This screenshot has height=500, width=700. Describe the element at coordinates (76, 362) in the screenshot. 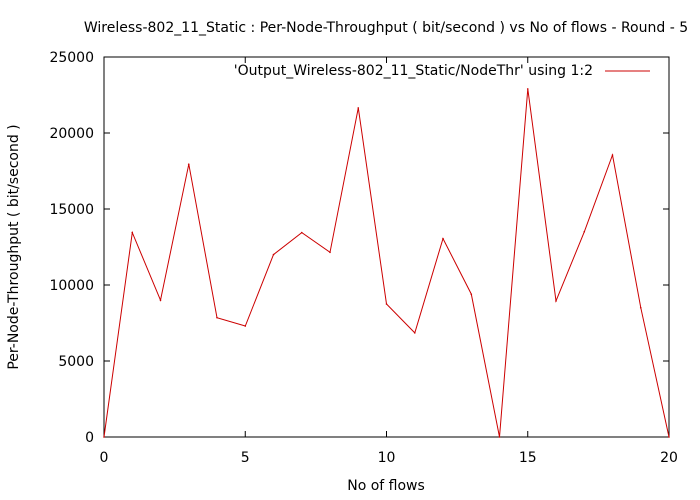

I see `y-tick-label: 5000` at that location.